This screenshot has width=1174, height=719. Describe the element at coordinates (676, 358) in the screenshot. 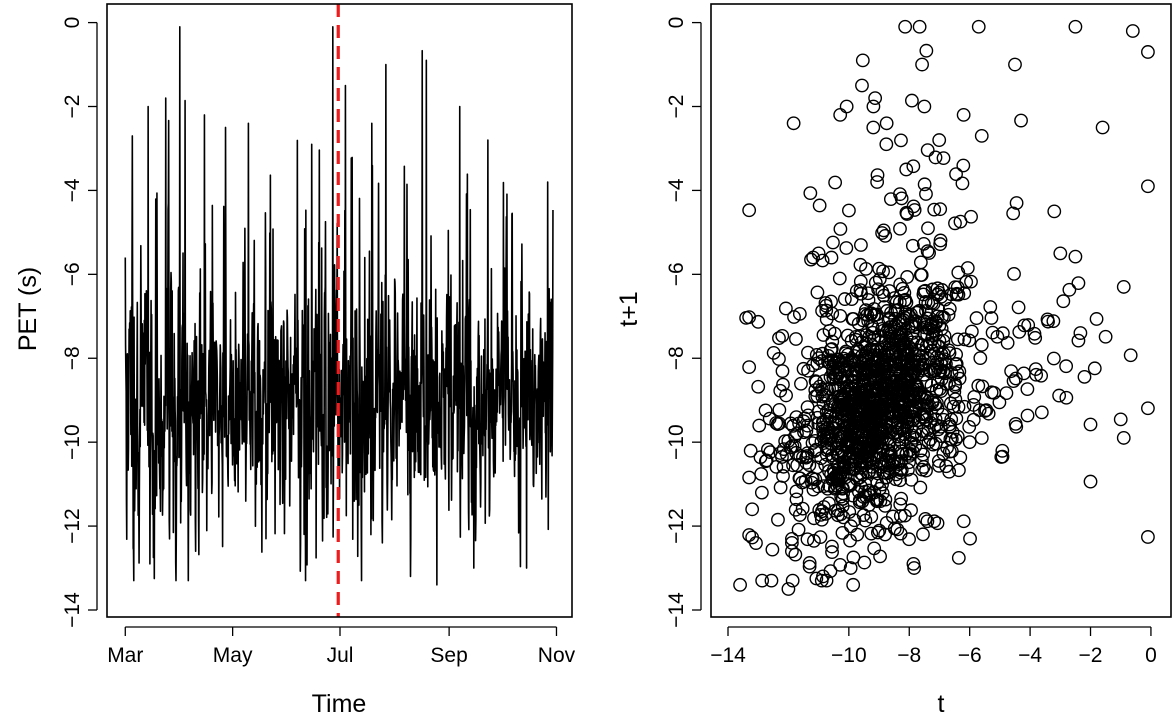

I see `lag-scatter-y-tick-label: −8` at that location.